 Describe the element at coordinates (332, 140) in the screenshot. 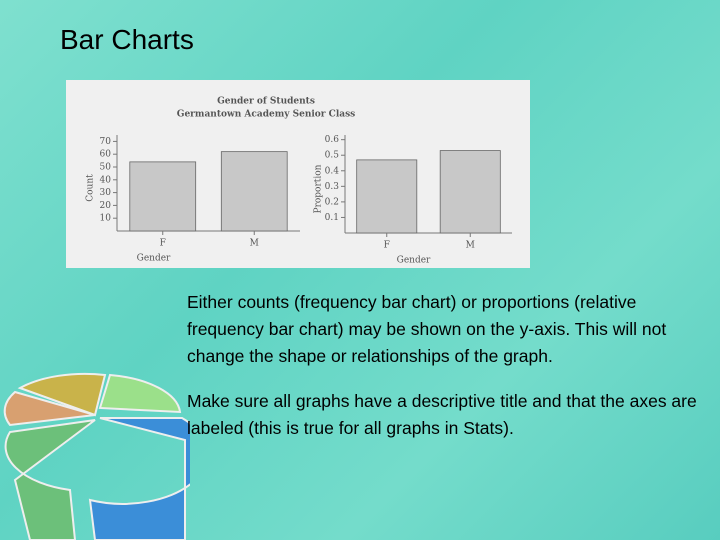

I see `y-tick-label: 0.6` at that location.